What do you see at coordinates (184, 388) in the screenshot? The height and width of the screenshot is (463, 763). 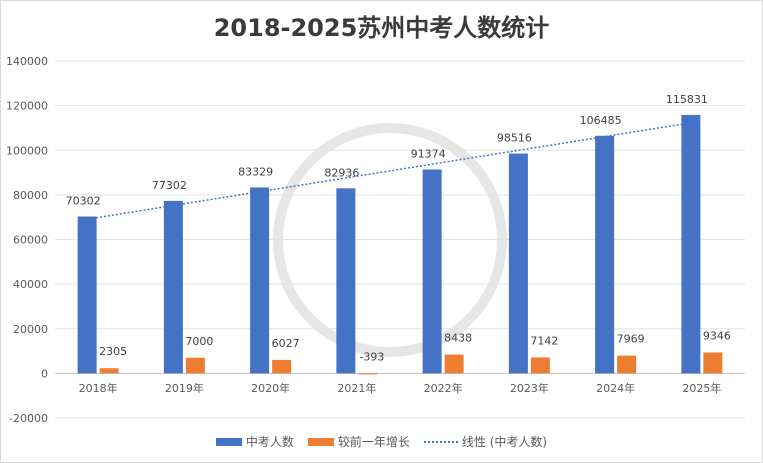 I see `x-tick-label: 2019年` at bounding box center [184, 388].